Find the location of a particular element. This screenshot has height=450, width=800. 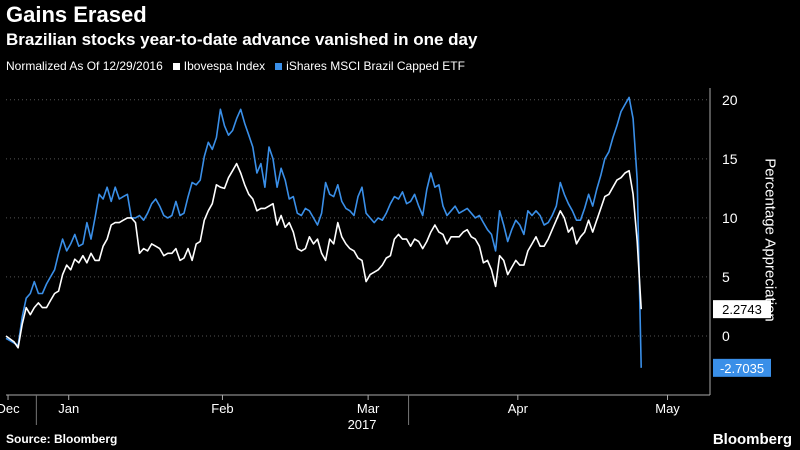

end-label-ibovespa: 2.2743 is located at coordinates (742, 309).